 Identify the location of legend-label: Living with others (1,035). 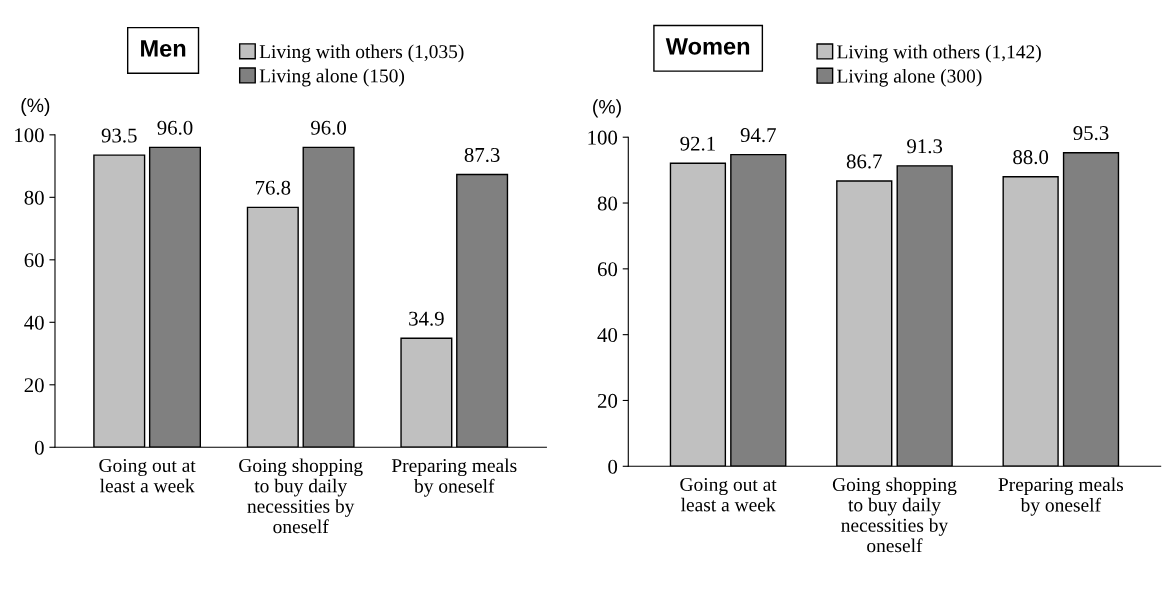
(361, 53).